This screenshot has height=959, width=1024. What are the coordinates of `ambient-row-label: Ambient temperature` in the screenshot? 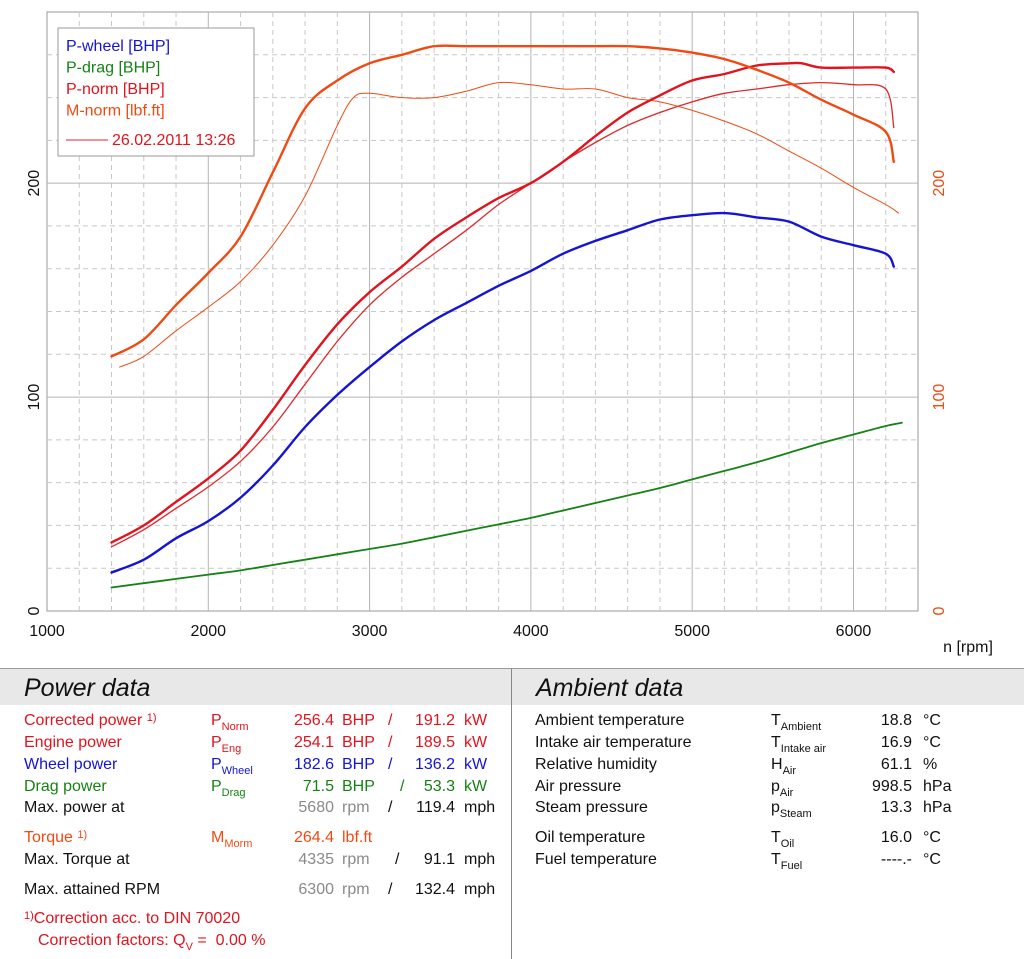 It's located at (610, 720).